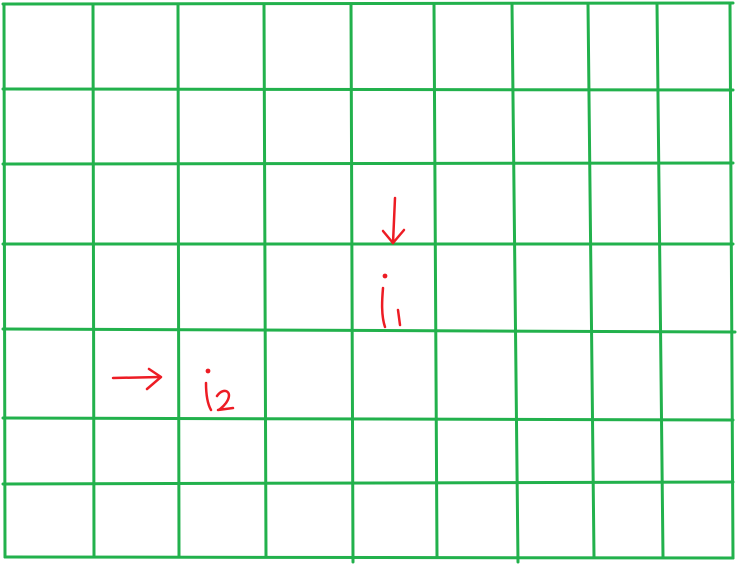  What do you see at coordinates (393, 262) in the screenshot?
I see `annotation-i1` at bounding box center [393, 262].